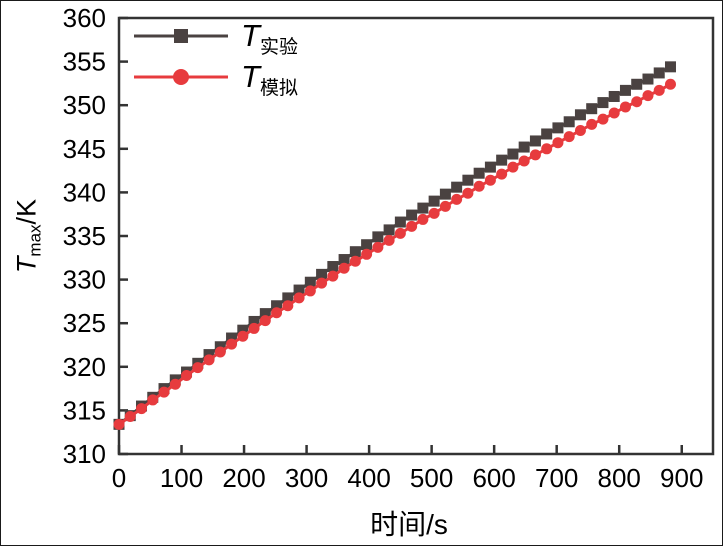 The image size is (723, 547). Describe the element at coordinates (84, 280) in the screenshot. I see `y-tick-label: 330` at that location.